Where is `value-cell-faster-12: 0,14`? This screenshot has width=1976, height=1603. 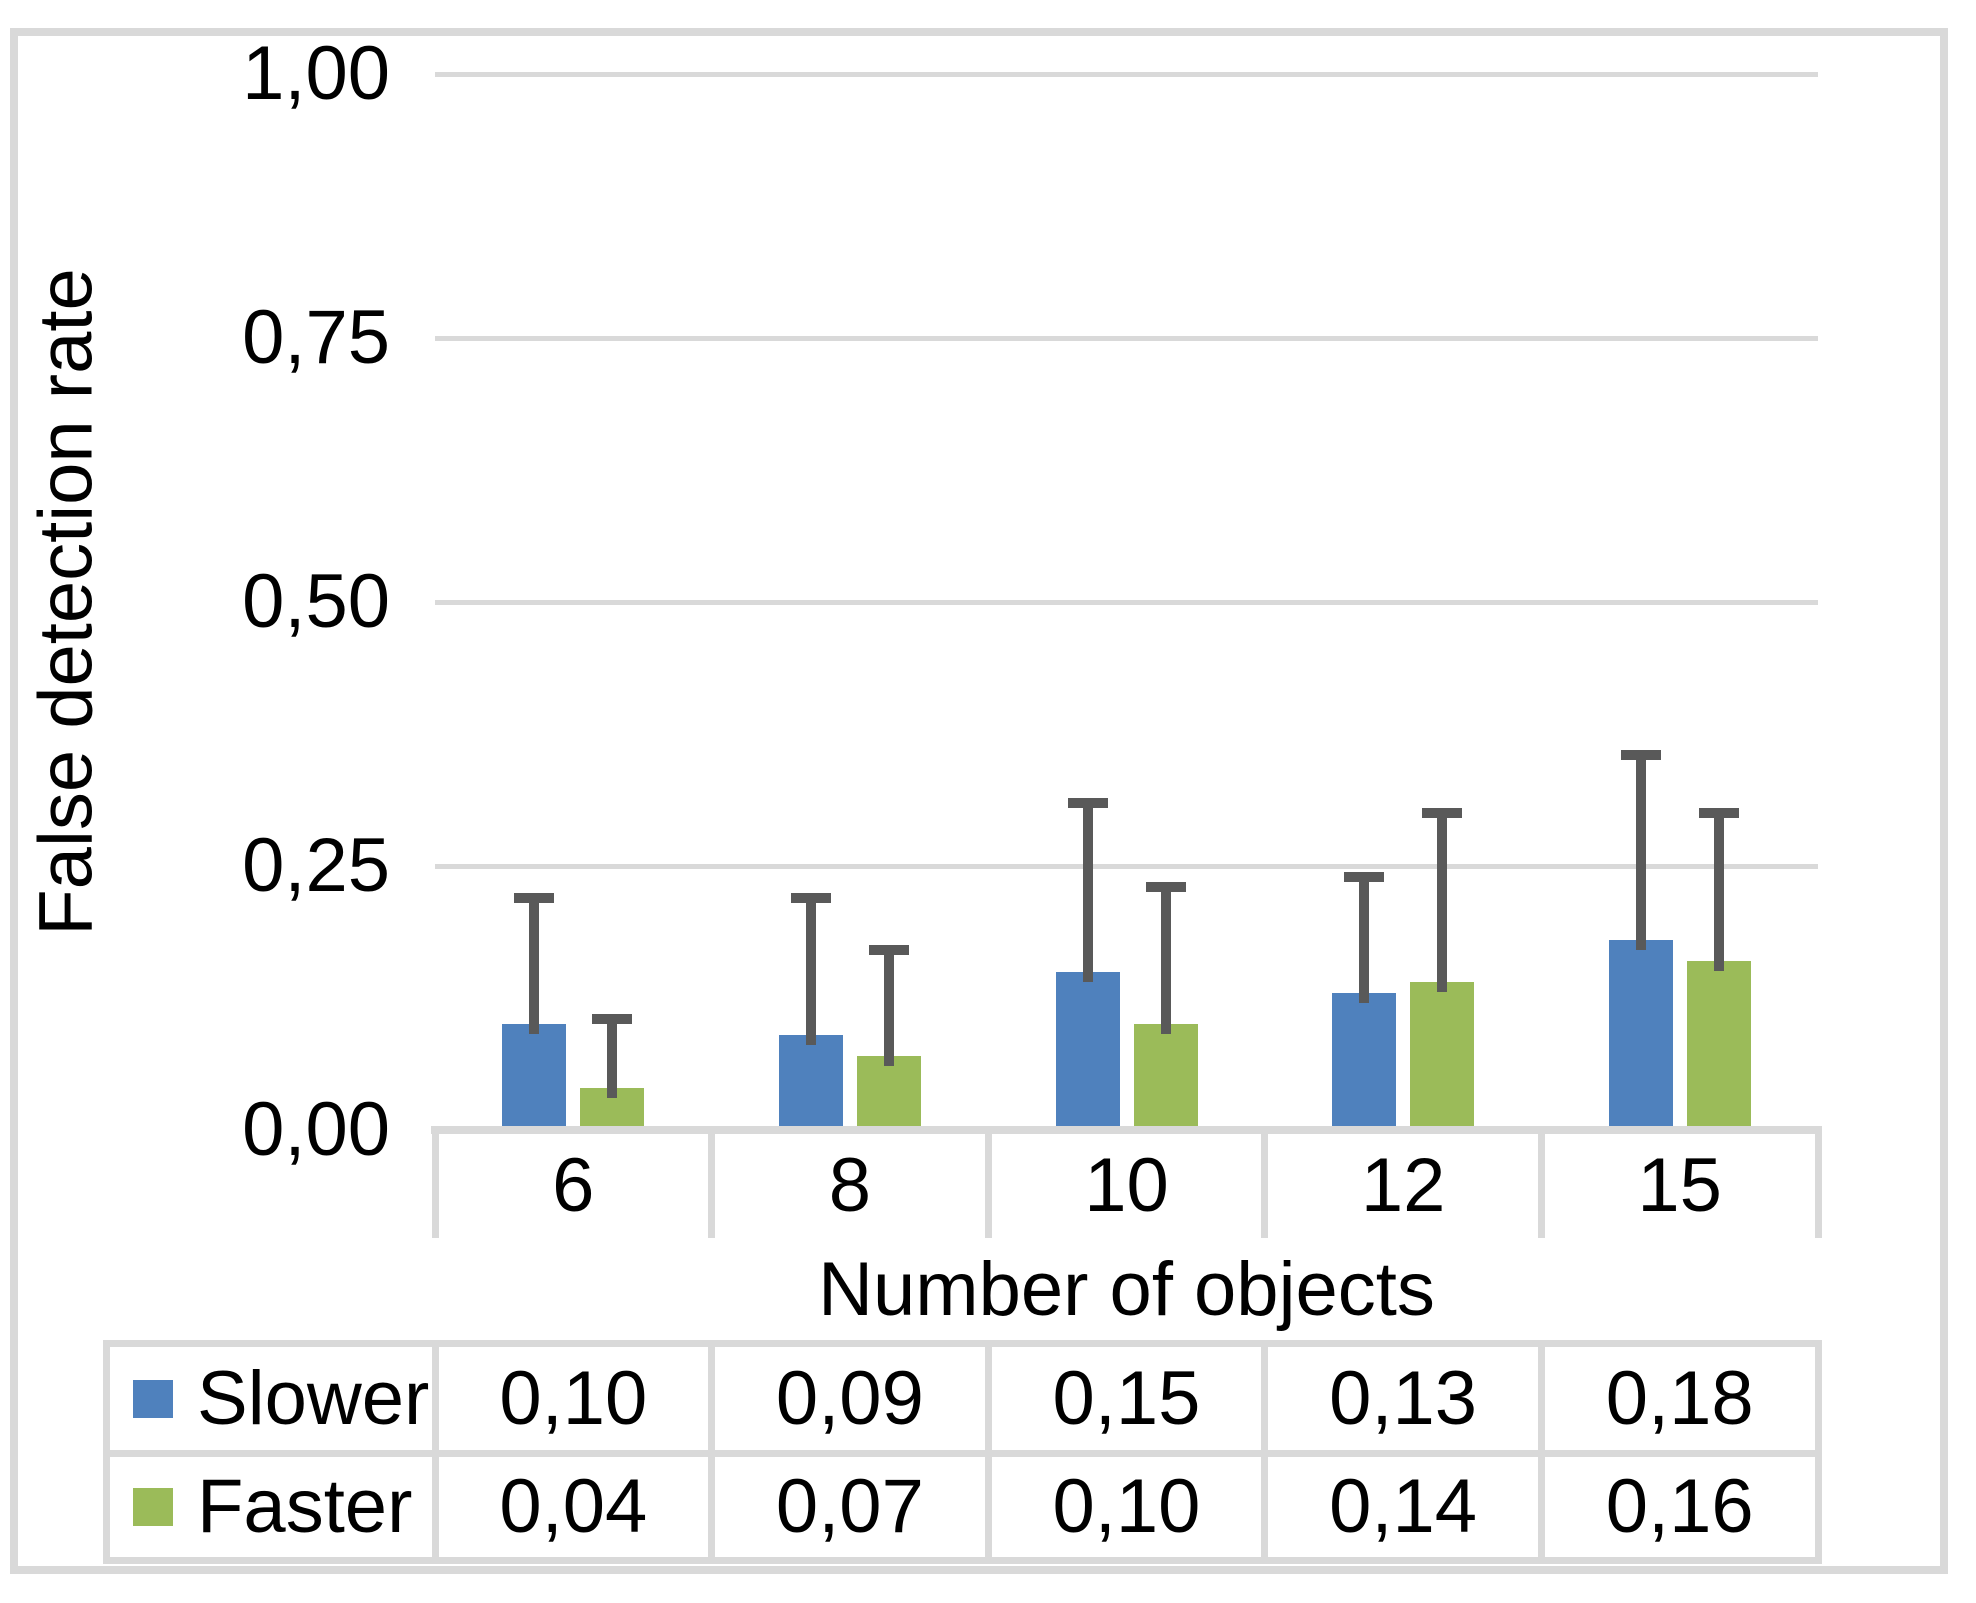
value-cell-faster-12: 0,14 is located at coordinates (1403, 1506).